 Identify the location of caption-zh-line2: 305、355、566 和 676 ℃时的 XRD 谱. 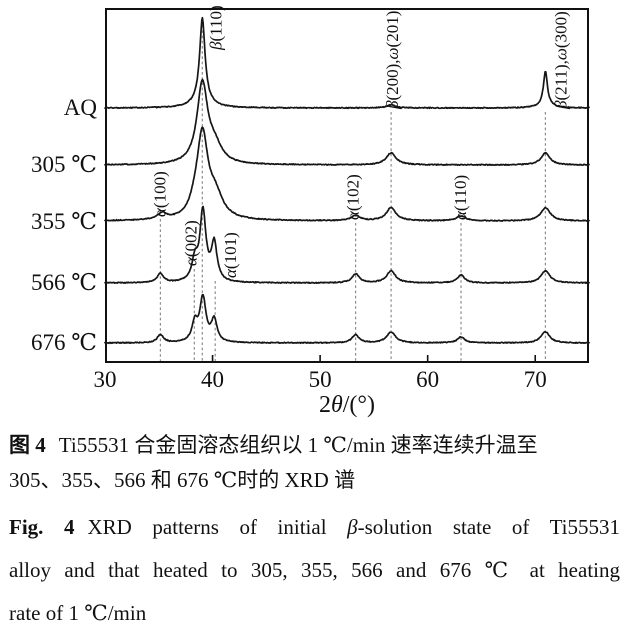
(182, 480).